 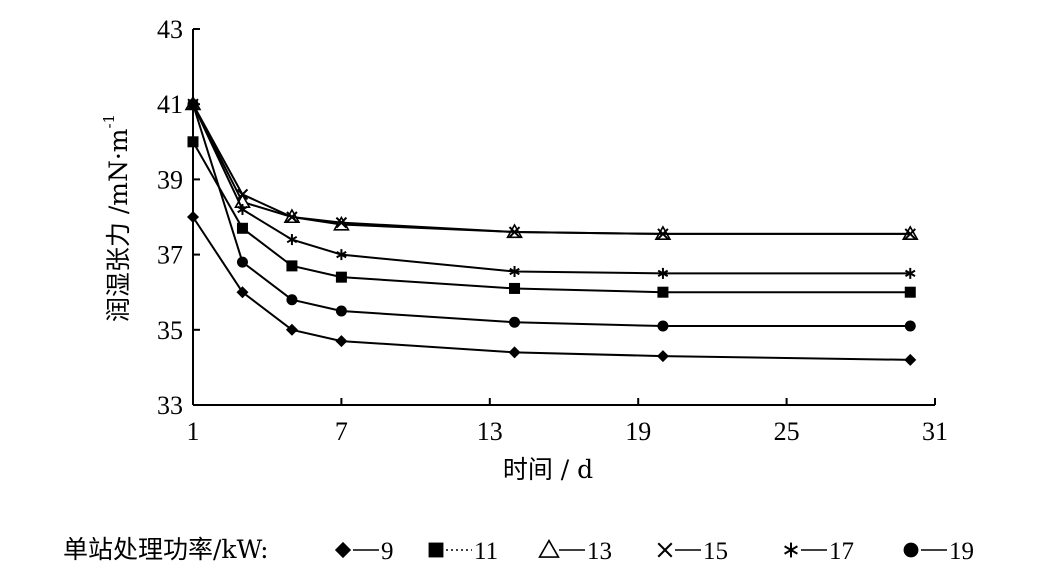 What do you see at coordinates (961, 551) in the screenshot?
I see `legend-label: 19` at bounding box center [961, 551].